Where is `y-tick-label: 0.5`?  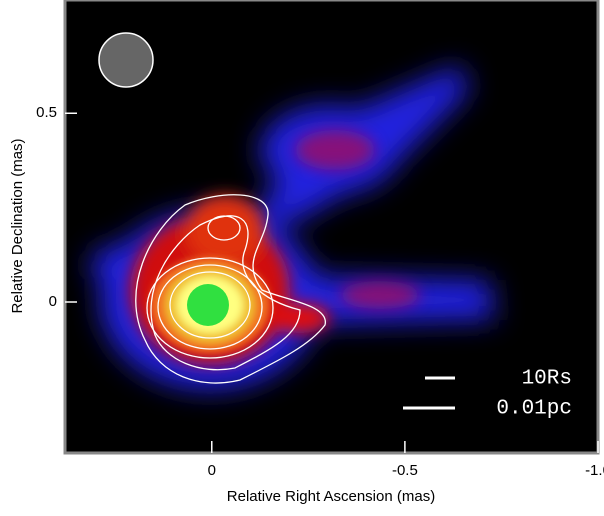 y-tick-label: 0.5 is located at coordinates (46, 112).